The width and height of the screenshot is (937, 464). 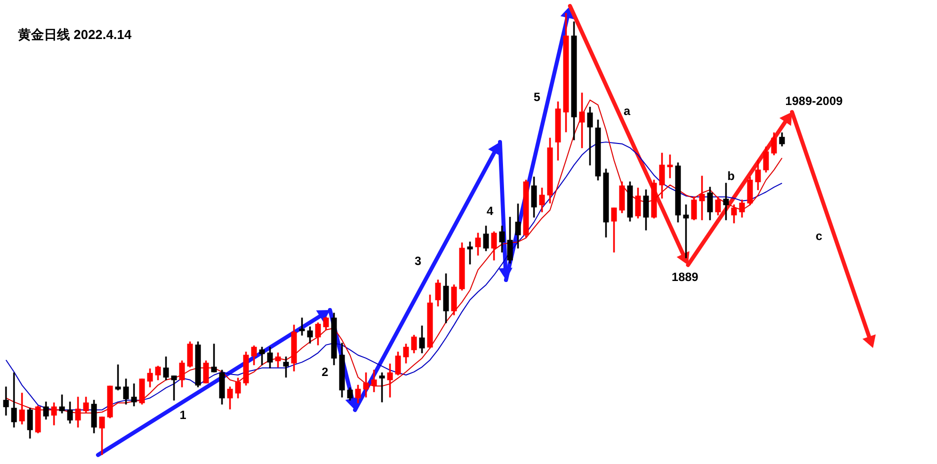 What do you see at coordinates (819, 236) in the screenshot?
I see `text: c` at bounding box center [819, 236].